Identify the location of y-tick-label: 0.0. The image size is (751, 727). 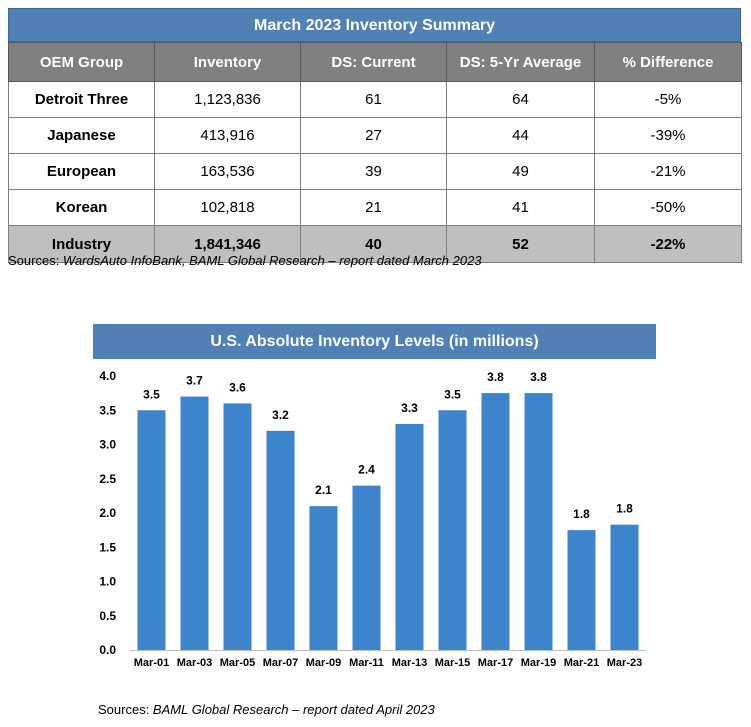
(107, 650).